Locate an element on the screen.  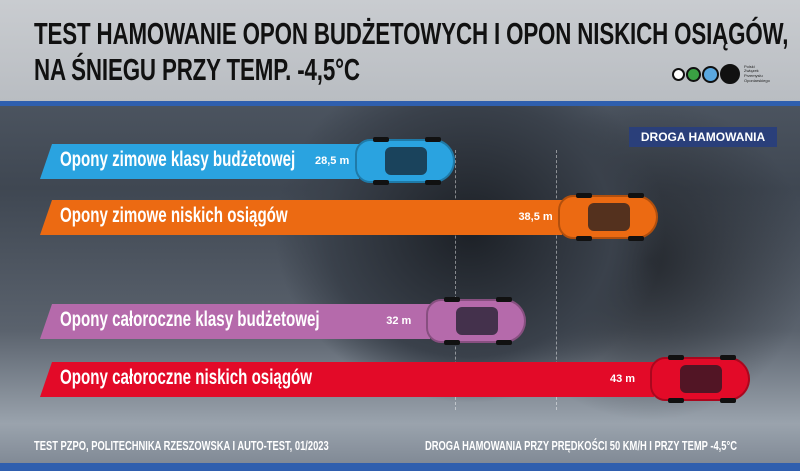
value-label: 43 m is located at coordinates (623, 379).